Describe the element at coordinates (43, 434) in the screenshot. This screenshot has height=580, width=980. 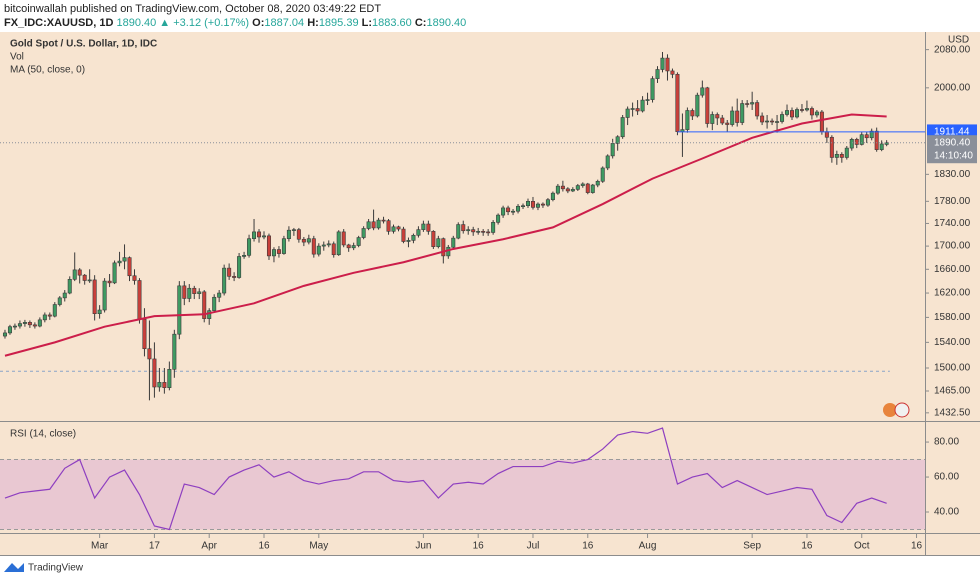
I see `rsi-title: RSI (14, close)` at that location.